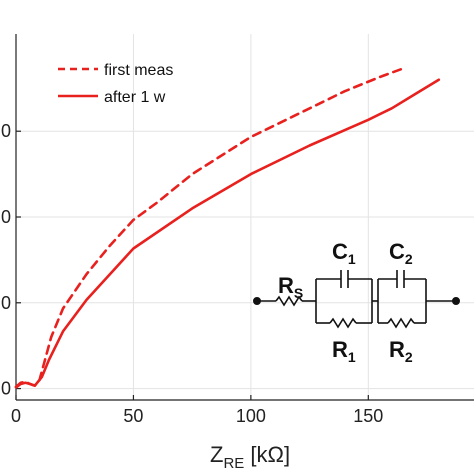 The width and height of the screenshot is (474, 474). What do you see at coordinates (401, 323) in the screenshot?
I see `resistor-r2-icon` at bounding box center [401, 323].